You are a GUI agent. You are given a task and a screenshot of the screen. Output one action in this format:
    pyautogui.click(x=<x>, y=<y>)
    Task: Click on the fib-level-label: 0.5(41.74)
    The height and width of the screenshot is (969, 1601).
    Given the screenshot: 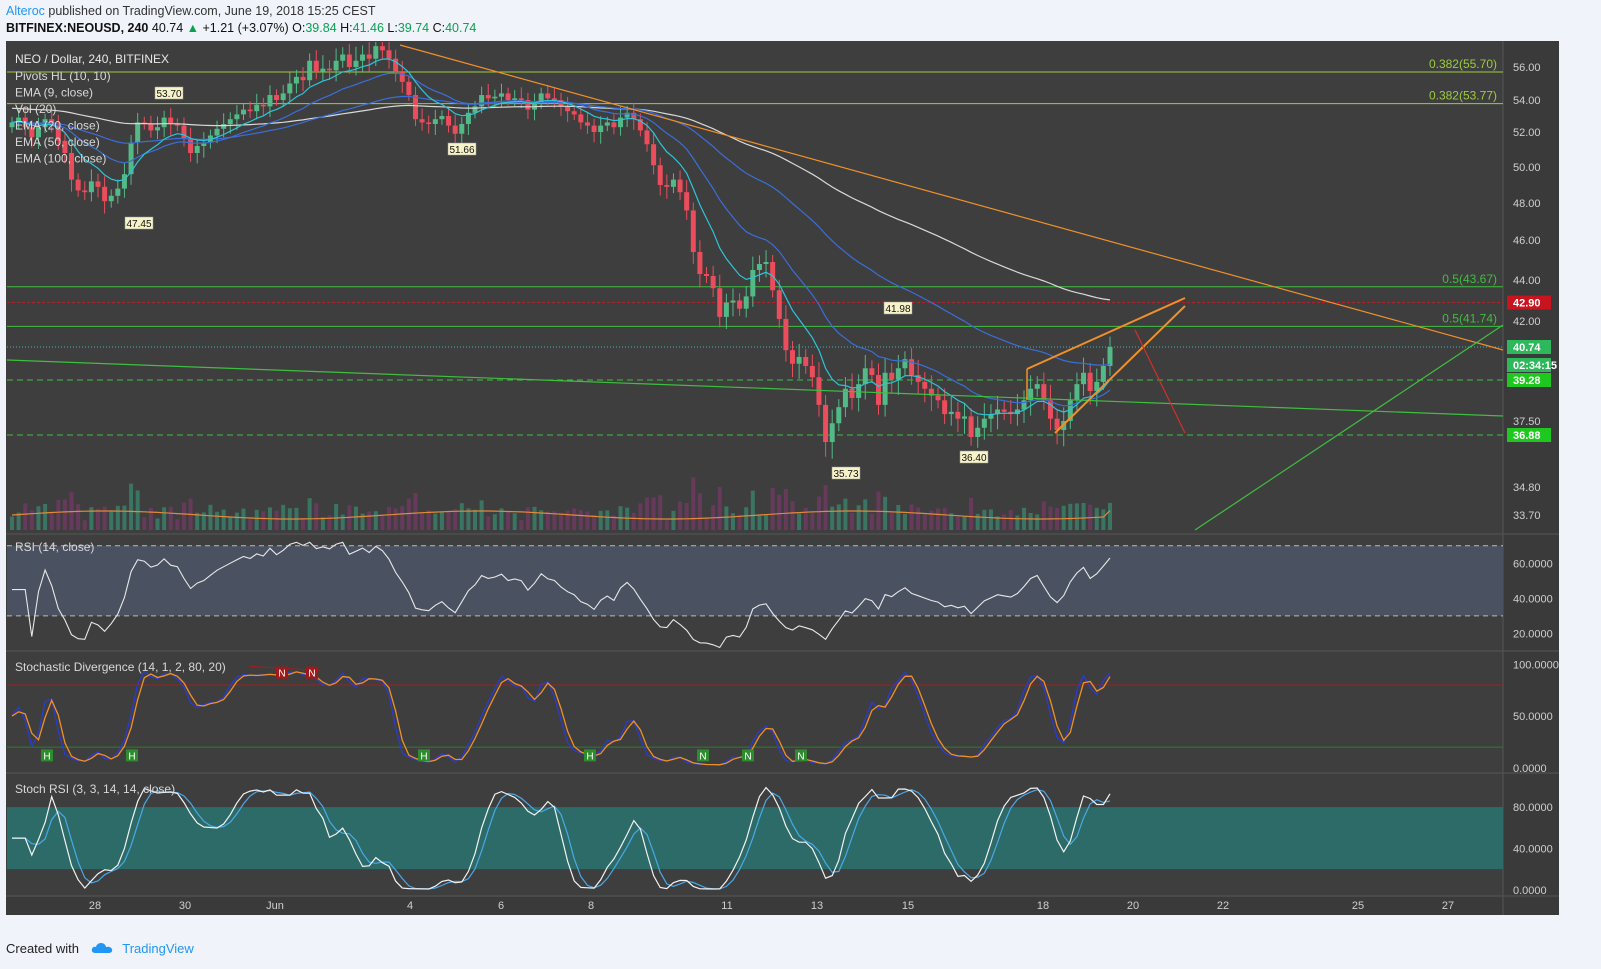 What is the action you would take?
    pyautogui.click(x=1469, y=318)
    